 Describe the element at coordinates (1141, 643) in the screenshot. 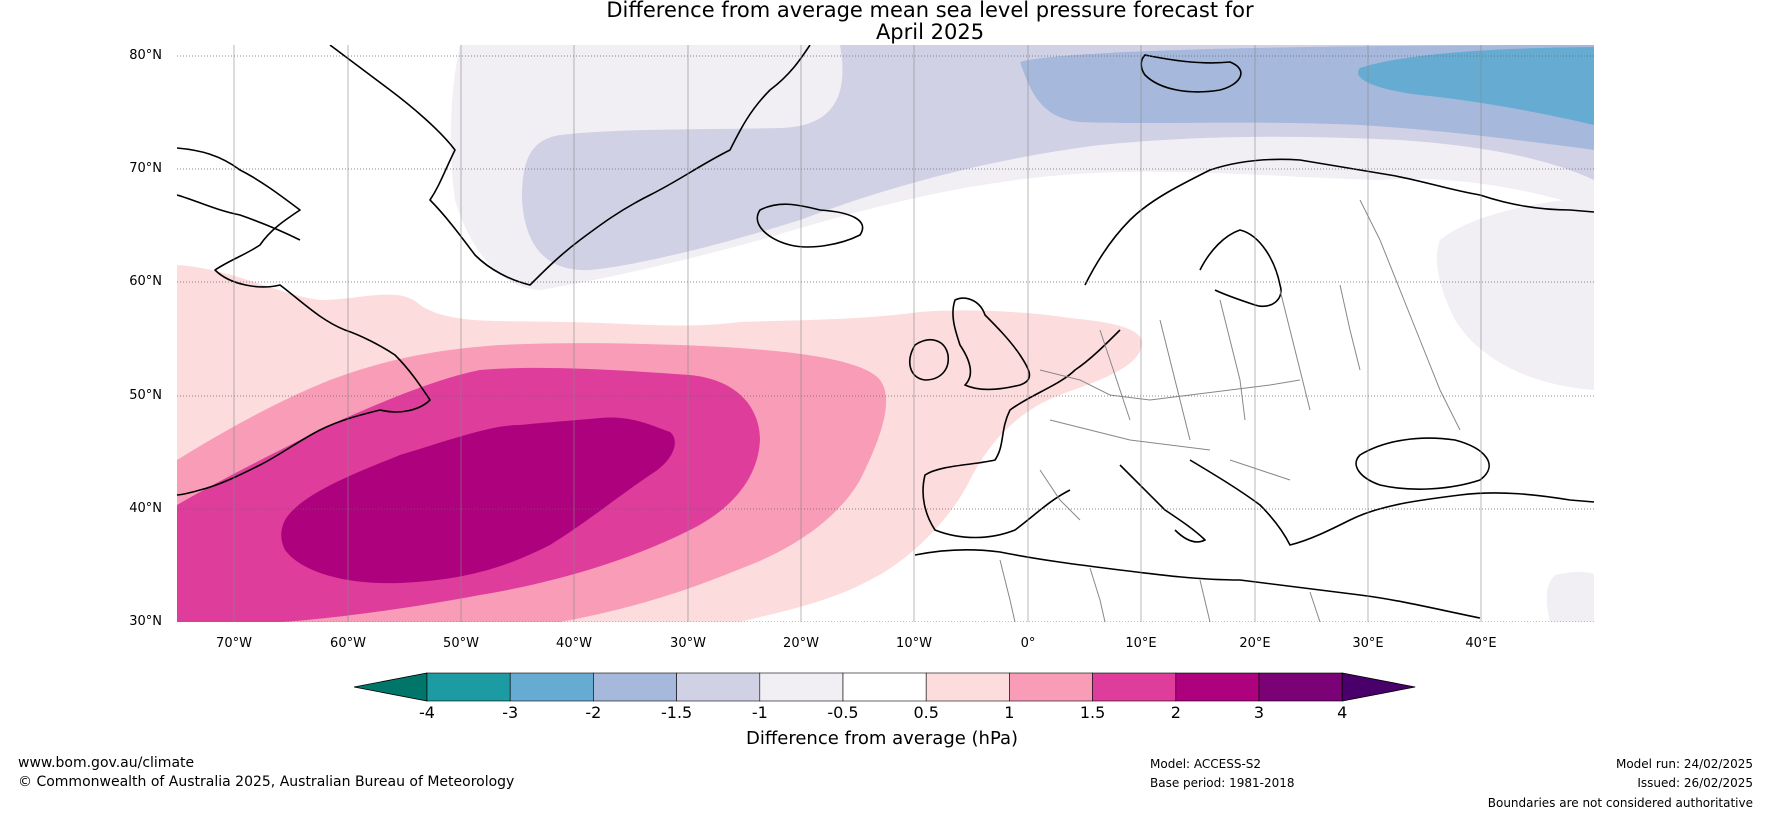

I see `lon-label-10e: 10°E` at that location.